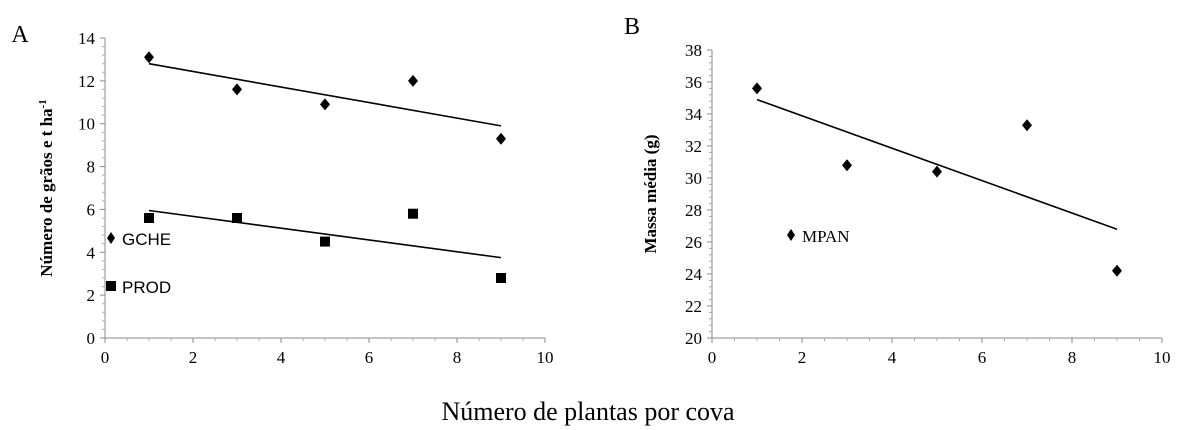 This screenshot has height=430, width=1177. Describe the element at coordinates (693, 50) in the screenshot. I see `y-tick-label: 38` at that location.